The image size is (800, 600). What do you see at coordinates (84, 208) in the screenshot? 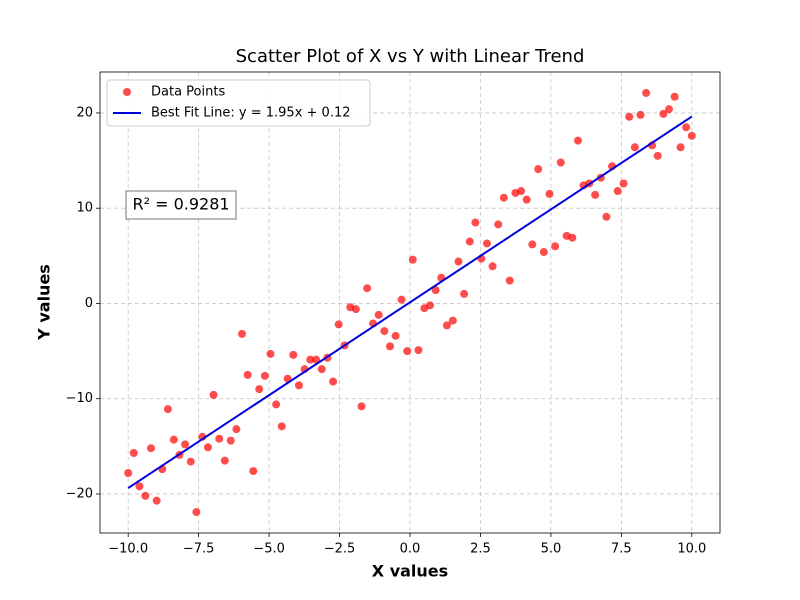
I see `y-tick-label: 10` at bounding box center [84, 208].